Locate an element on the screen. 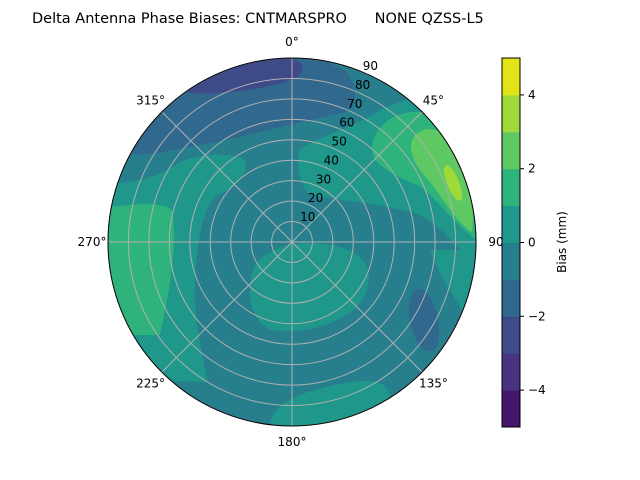 This screenshot has width=640, height=480. angular-tick-label: 0° is located at coordinates (292, 42).